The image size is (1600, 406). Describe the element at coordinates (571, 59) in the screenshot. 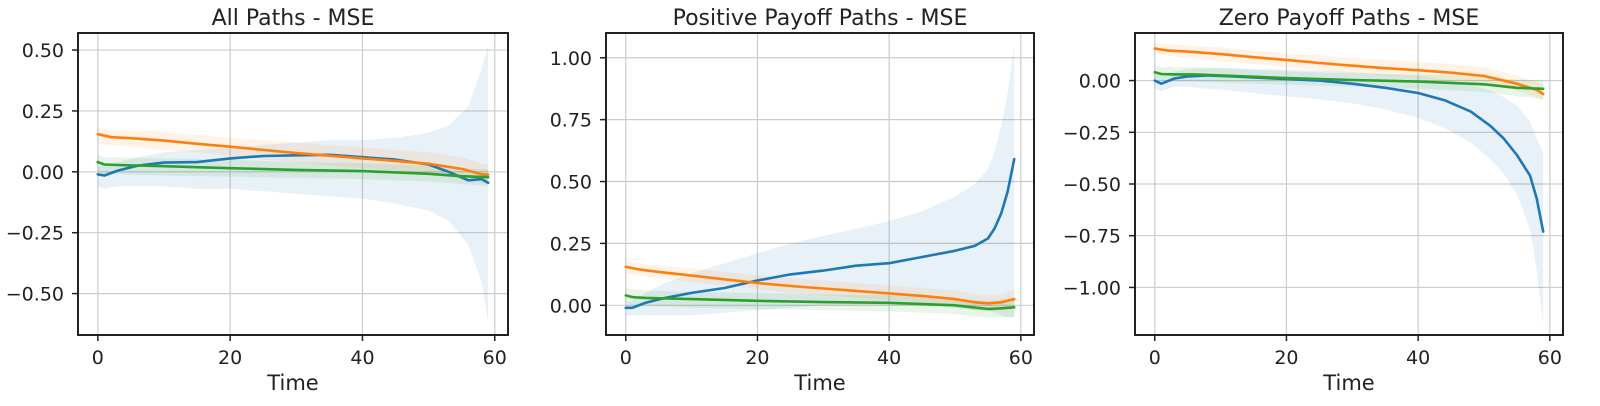

I see `y-tick-label: 1.00` at that location.